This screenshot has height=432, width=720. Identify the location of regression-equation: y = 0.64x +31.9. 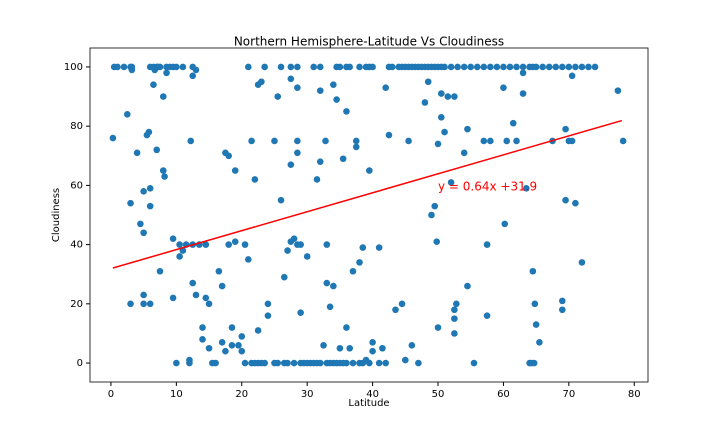
(487, 187).